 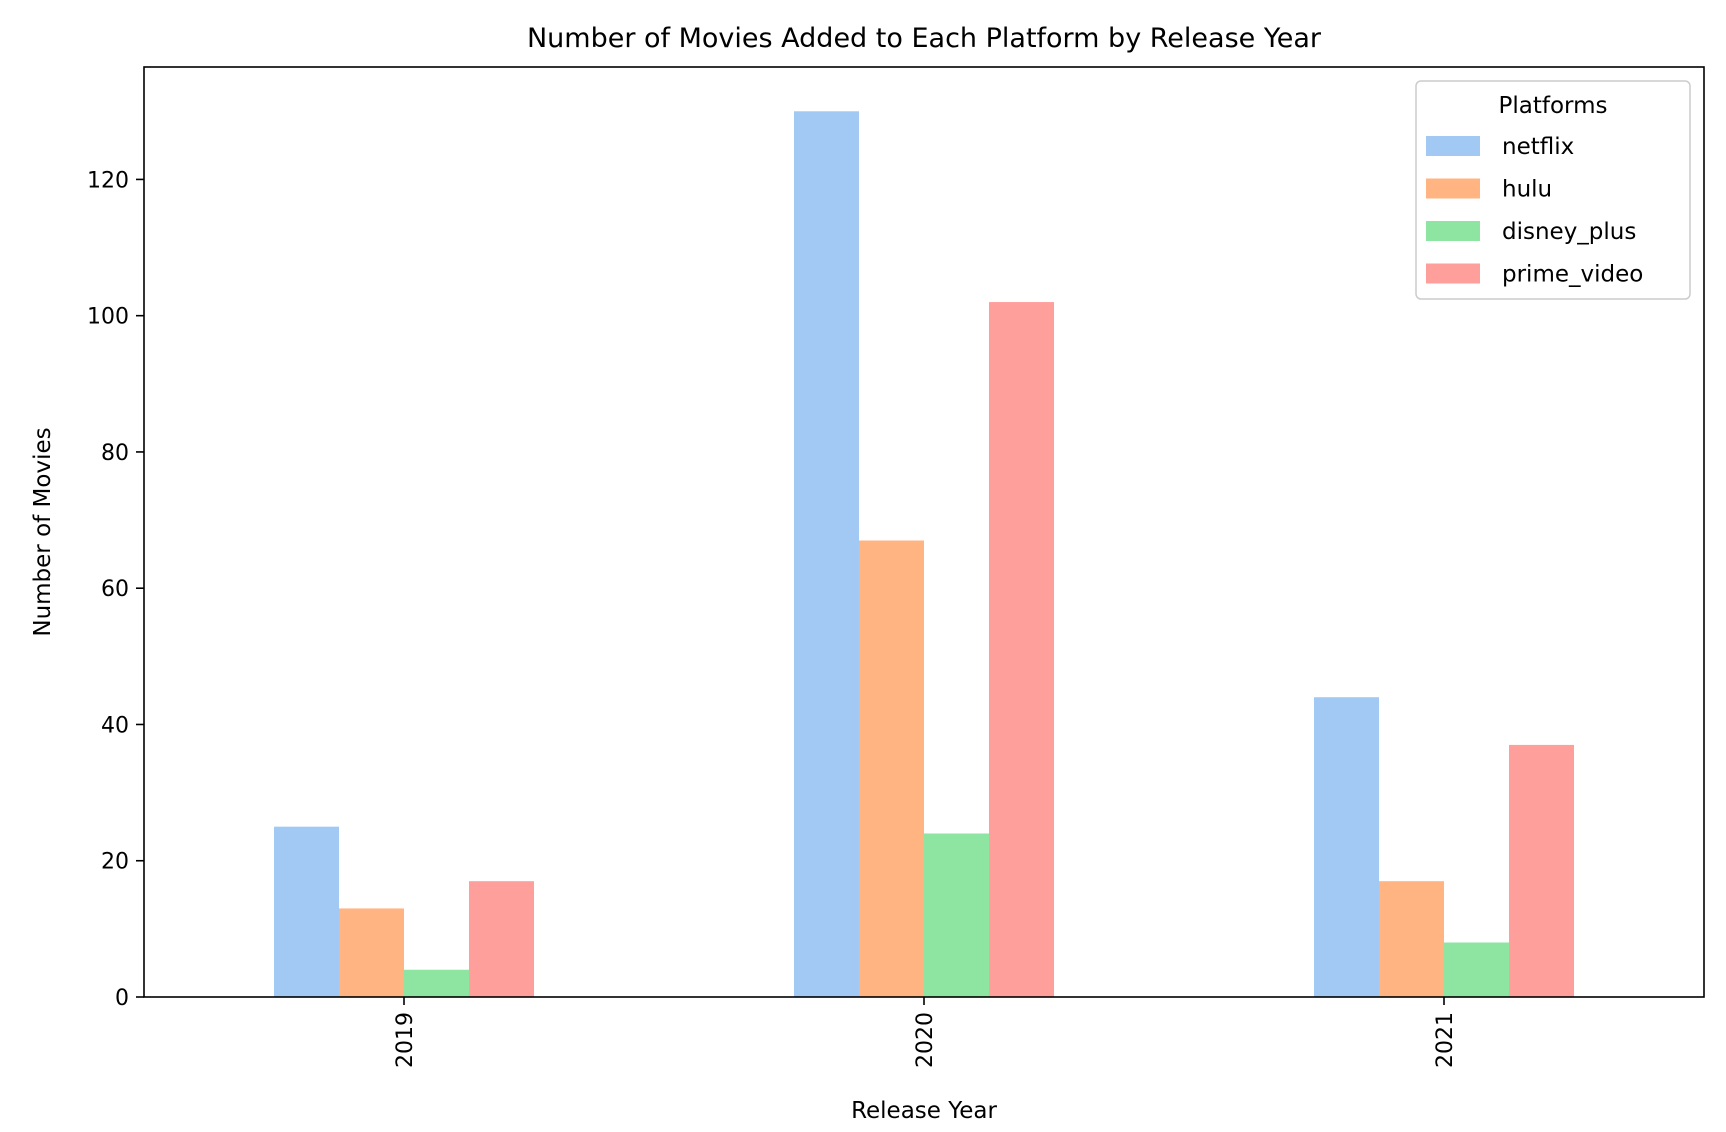 I want to click on bar-netflix-2020, so click(x=826, y=554).